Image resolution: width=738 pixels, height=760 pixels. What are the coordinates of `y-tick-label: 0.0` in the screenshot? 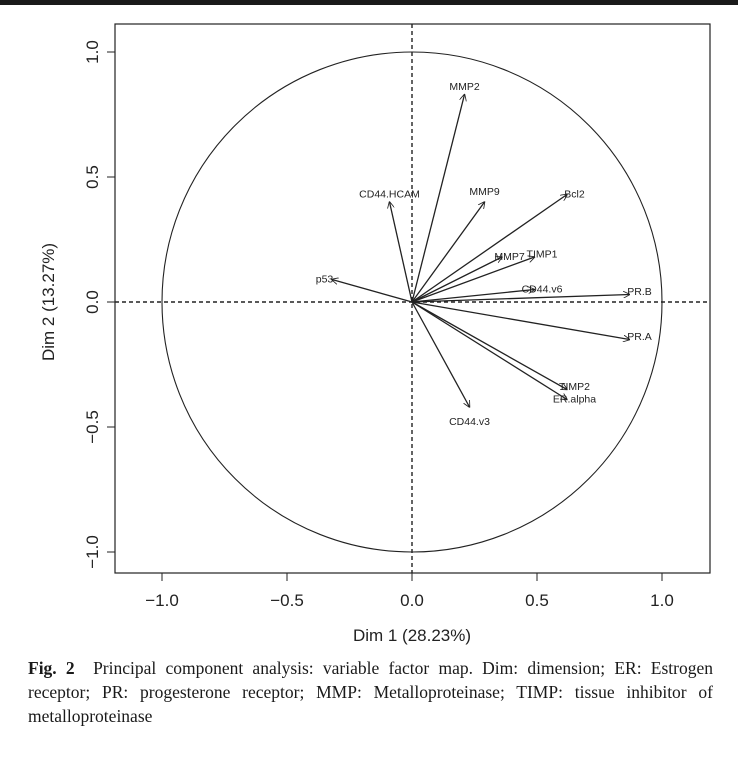 It's located at (92, 302).